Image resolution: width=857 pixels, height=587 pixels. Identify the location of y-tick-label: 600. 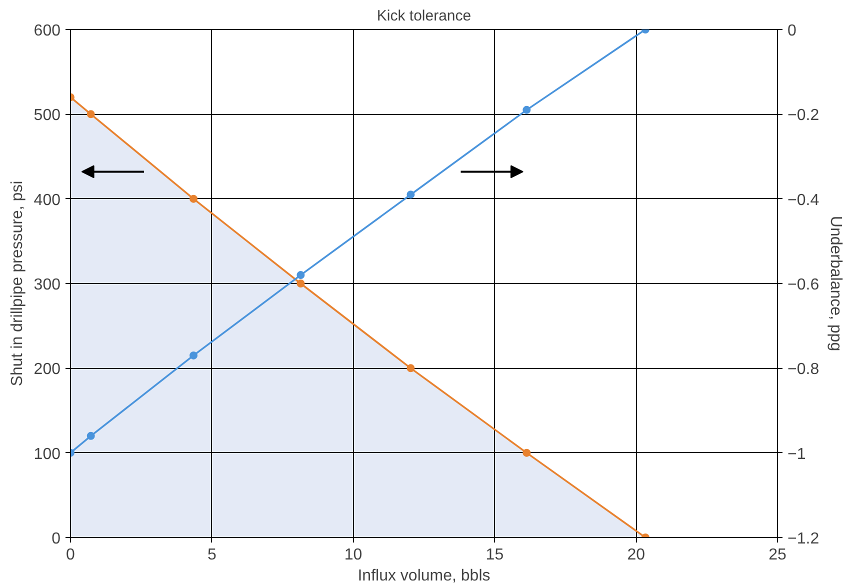
(47, 31).